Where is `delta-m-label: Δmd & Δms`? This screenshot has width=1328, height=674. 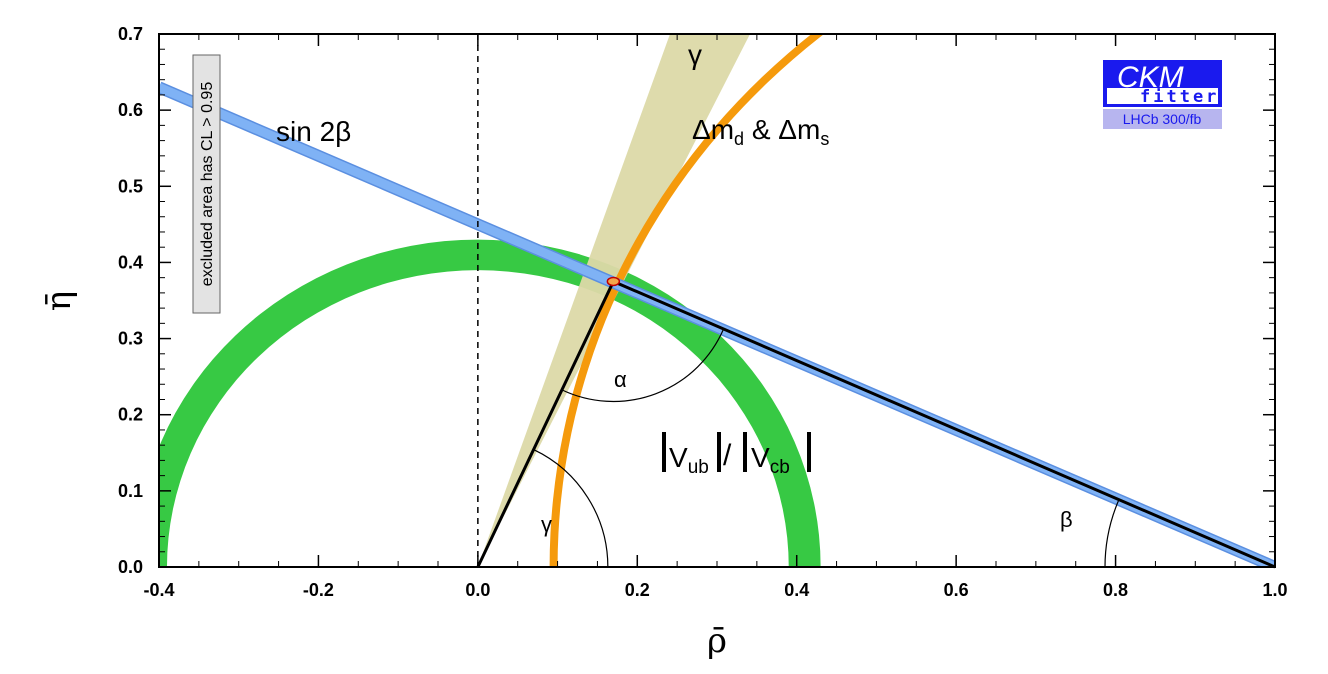
delta-m-label: Δmd & Δms is located at coordinates (760, 131).